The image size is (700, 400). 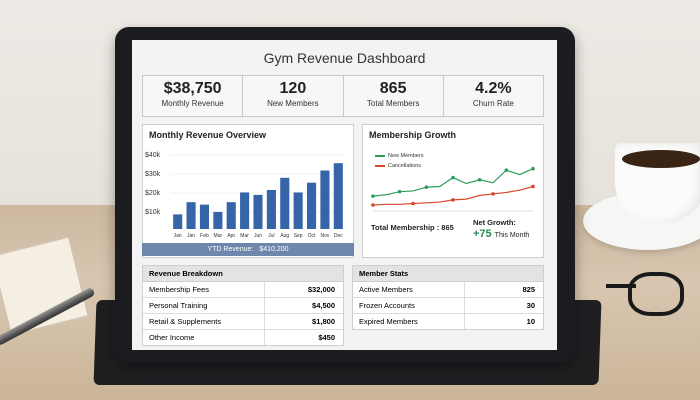 I want to click on x-tick-label: Nov, so click(x=324, y=236).